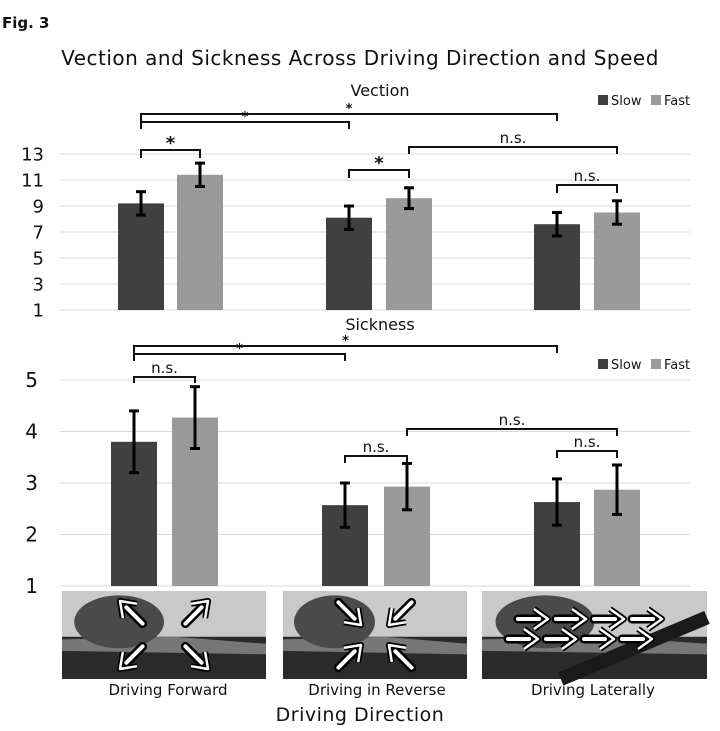  I want to click on right-arrows-icon, so click(584, 629).